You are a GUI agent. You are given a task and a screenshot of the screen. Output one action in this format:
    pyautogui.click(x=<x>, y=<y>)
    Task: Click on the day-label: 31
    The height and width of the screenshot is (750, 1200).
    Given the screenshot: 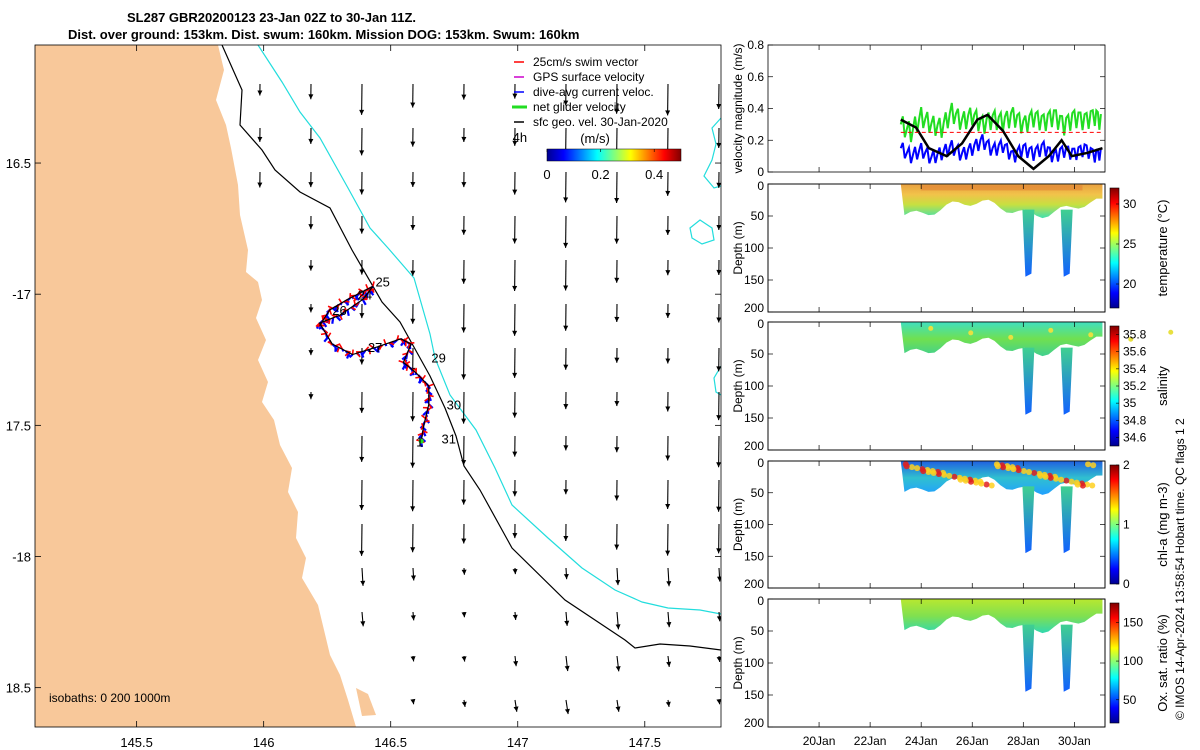 What is the action you would take?
    pyautogui.click(x=449, y=439)
    